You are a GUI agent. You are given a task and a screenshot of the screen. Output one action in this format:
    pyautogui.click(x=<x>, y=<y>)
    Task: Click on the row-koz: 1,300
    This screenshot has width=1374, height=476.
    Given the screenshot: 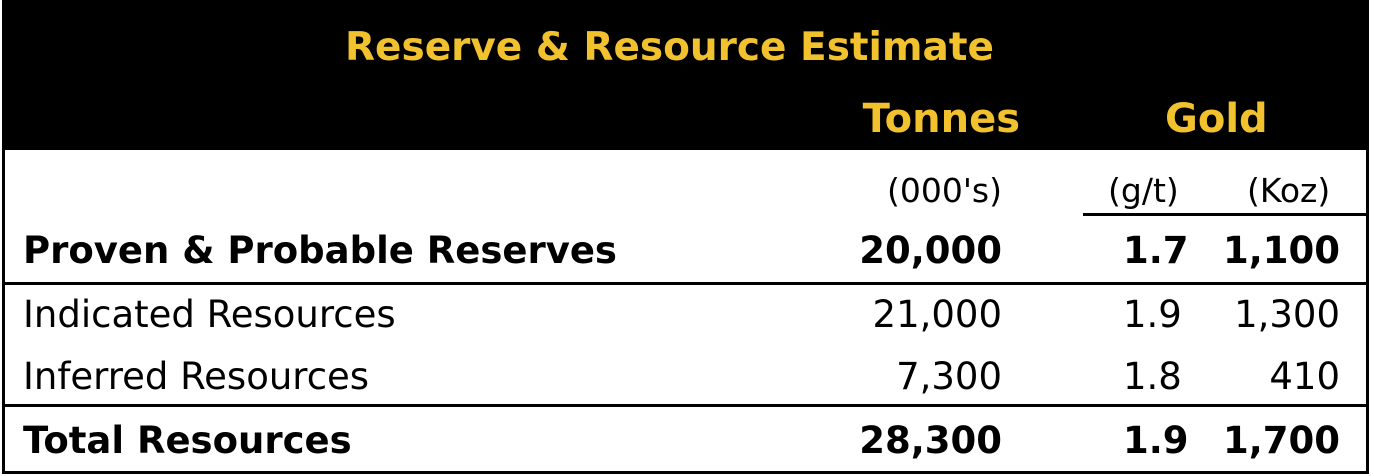 What is the action you would take?
    pyautogui.click(x=1287, y=314)
    